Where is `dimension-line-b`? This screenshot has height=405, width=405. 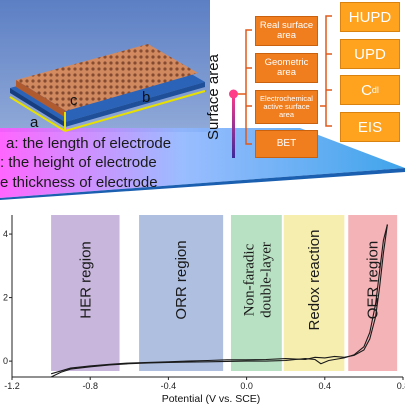
dimension-line-b is located at coordinates (135, 111).